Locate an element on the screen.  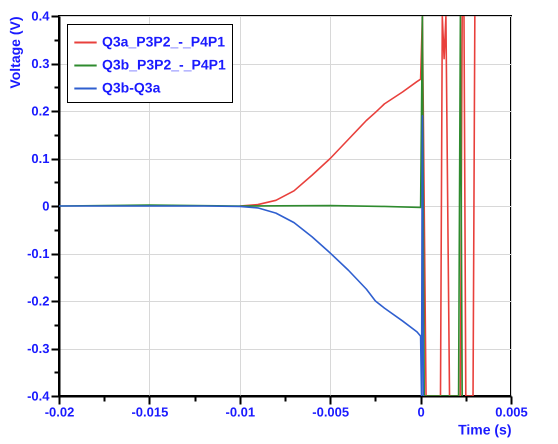
y-tick-label: -0.4 is located at coordinates (38, 396).